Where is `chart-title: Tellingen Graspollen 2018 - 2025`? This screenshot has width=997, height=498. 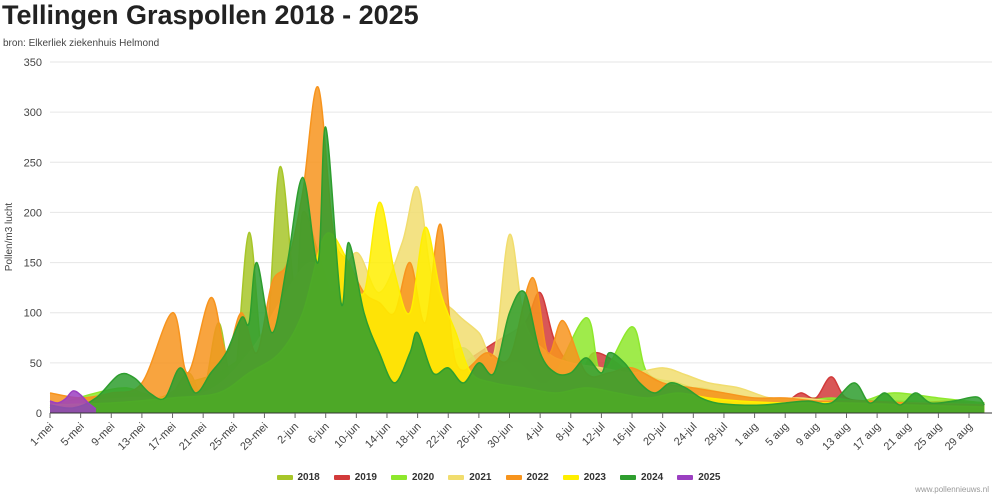
chart-title: Tellingen Graspollen 2018 - 2025 is located at coordinates (210, 15).